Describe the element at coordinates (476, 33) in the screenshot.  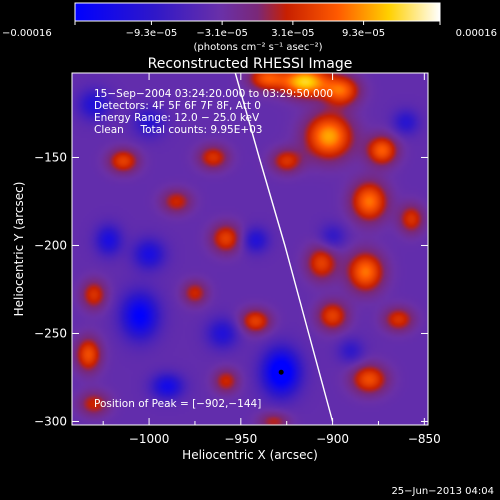
I see `colorbar-tick-label: 0.00016` at that location.